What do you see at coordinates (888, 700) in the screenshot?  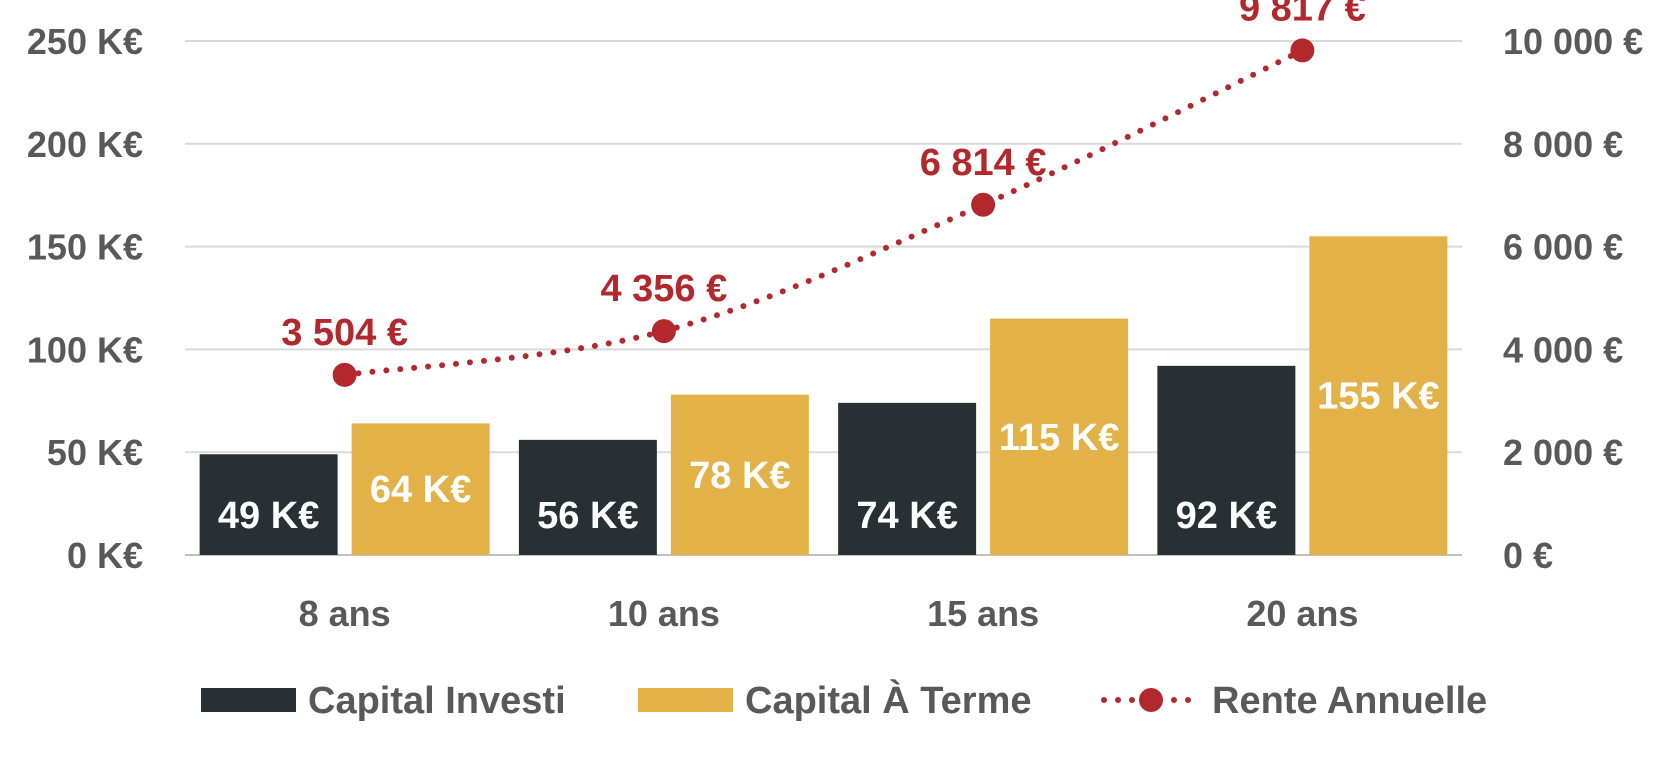 I see `legend-label-capital-a-terme: Capital À Terme` at bounding box center [888, 700].